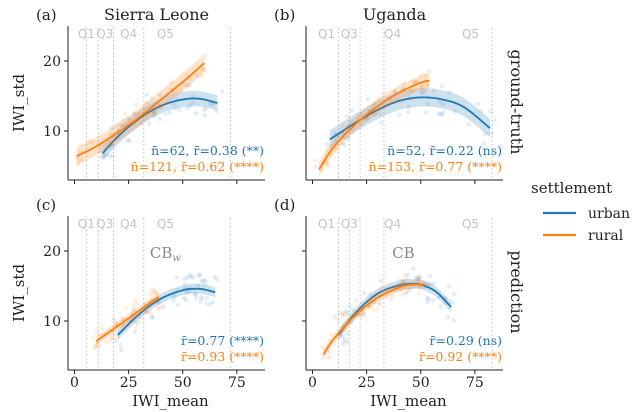  Describe the element at coordinates (516, 291) in the screenshot. I see `row-label-prediction: prediction` at that location.